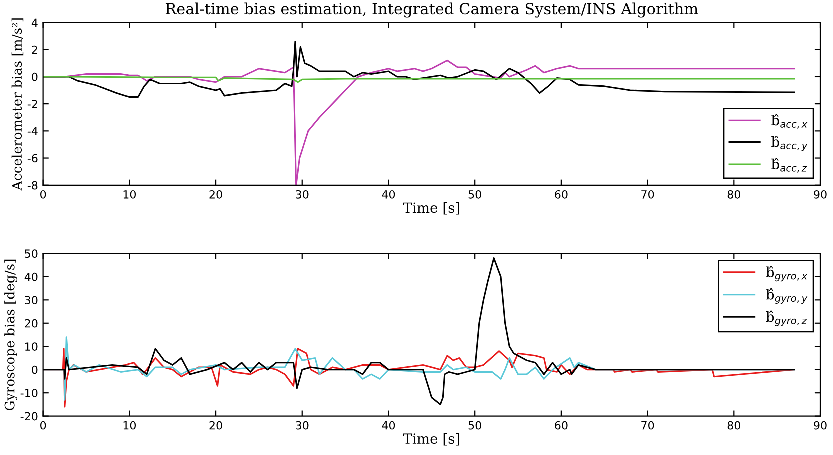 This screenshot has width=833, height=455. What do you see at coordinates (29, 416) in the screenshot?
I see `y-tick-label: -20` at bounding box center [29, 416].